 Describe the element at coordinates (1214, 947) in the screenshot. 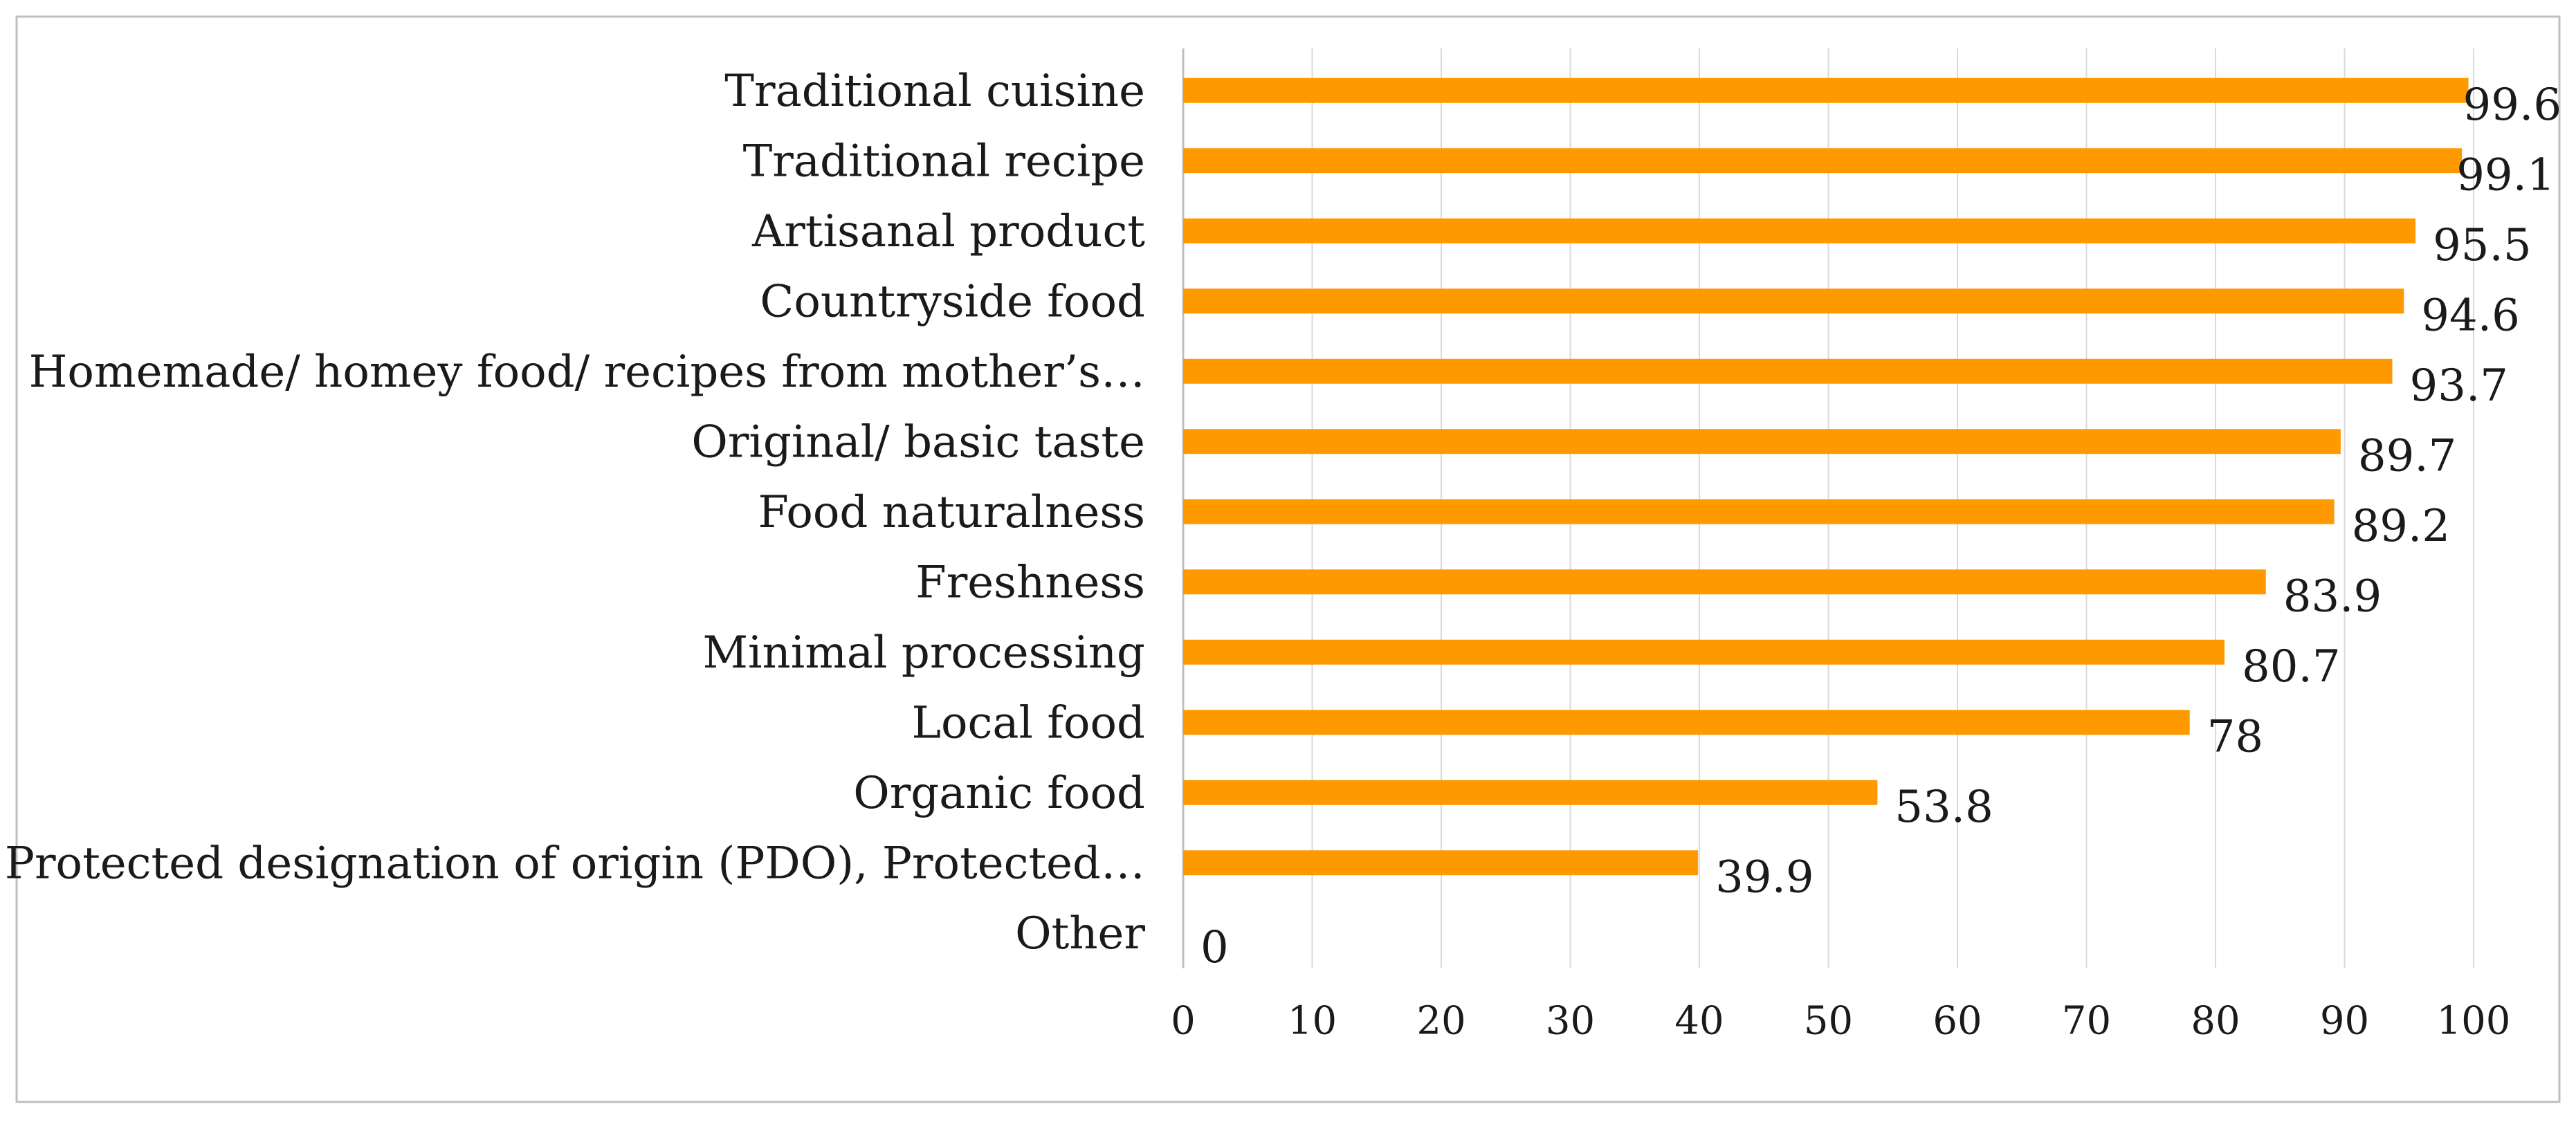

I see `value-label: 0` at that location.